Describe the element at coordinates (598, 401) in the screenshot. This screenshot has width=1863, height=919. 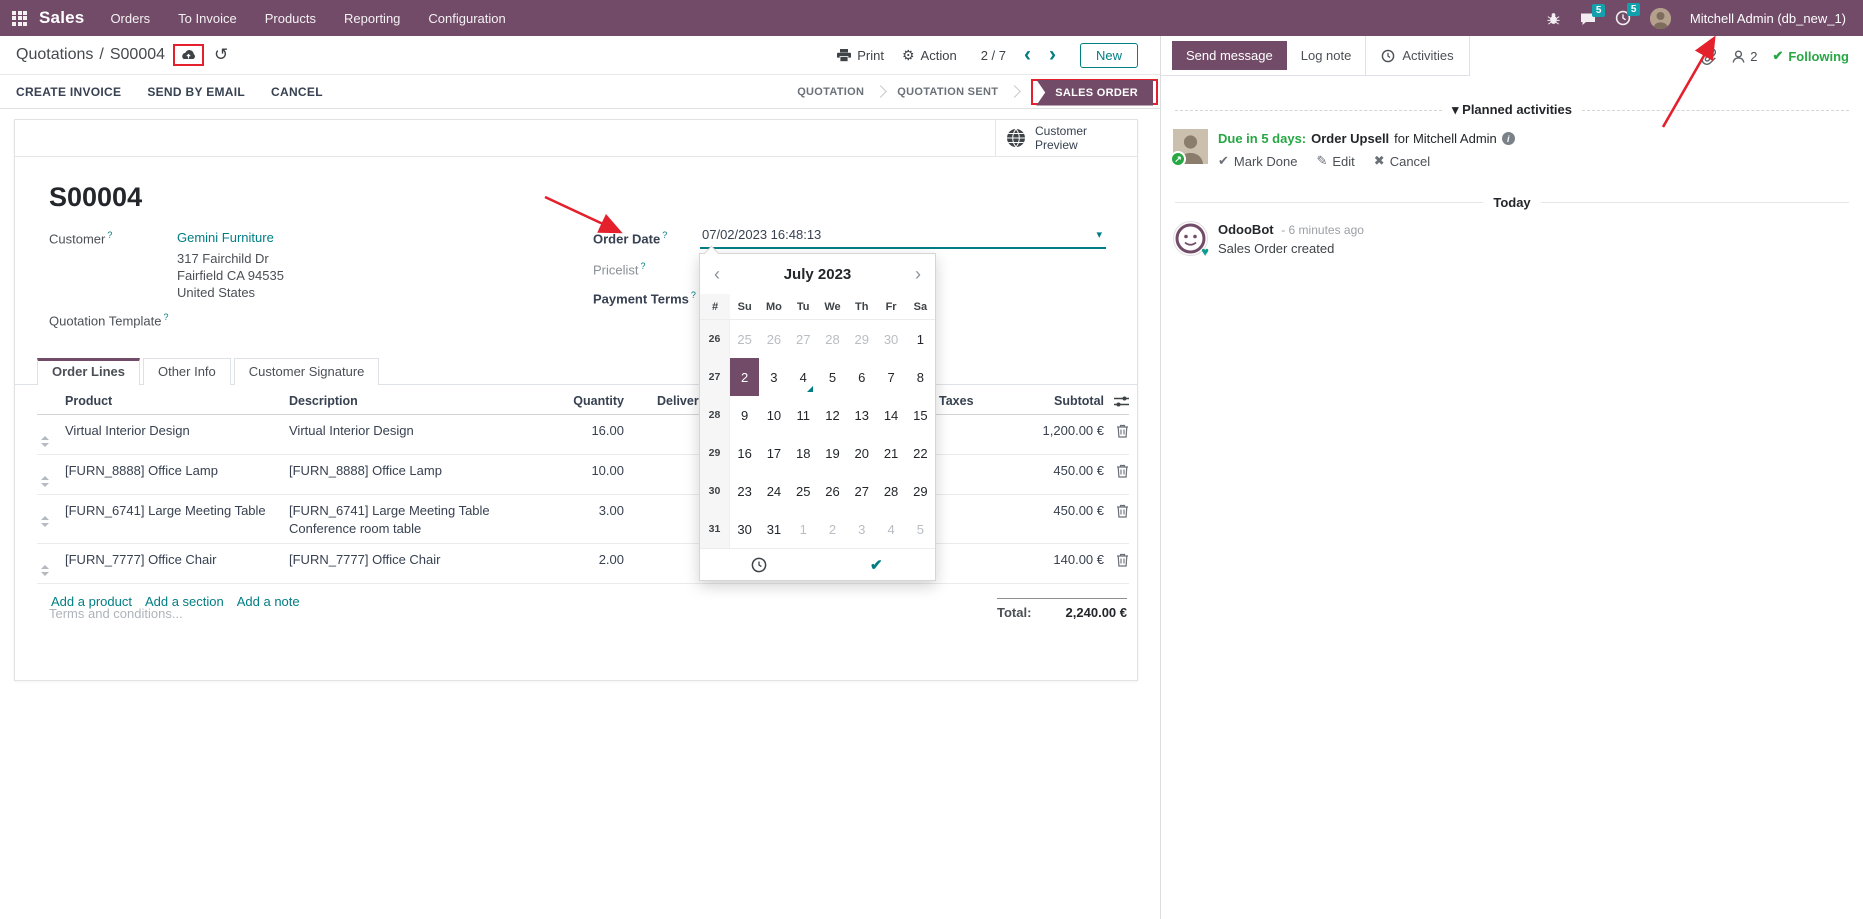
I see `col-quantity: Quantity` at that location.